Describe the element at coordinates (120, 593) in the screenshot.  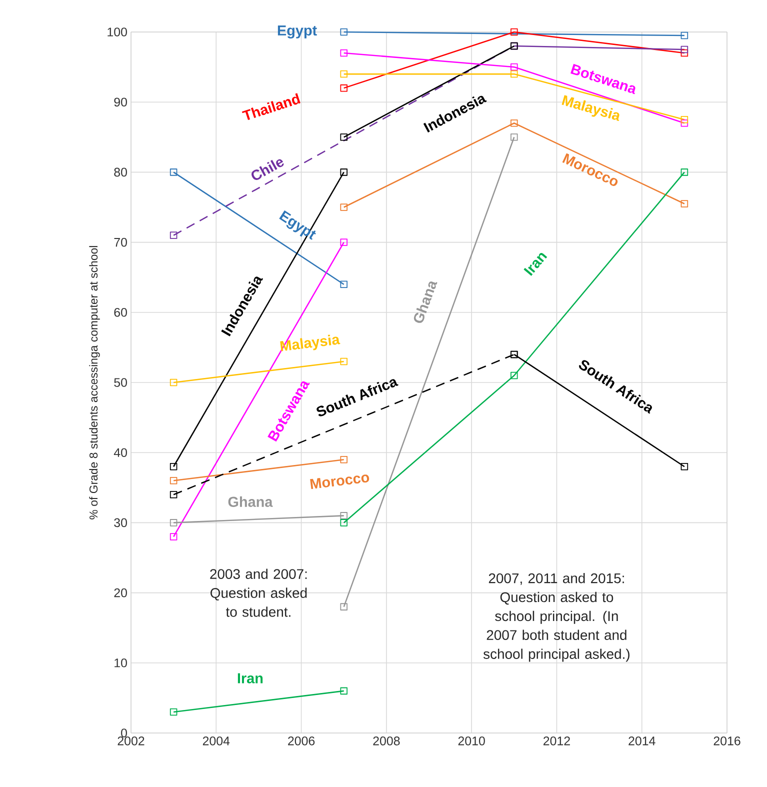
I see `y-tick-label: 20` at that location.